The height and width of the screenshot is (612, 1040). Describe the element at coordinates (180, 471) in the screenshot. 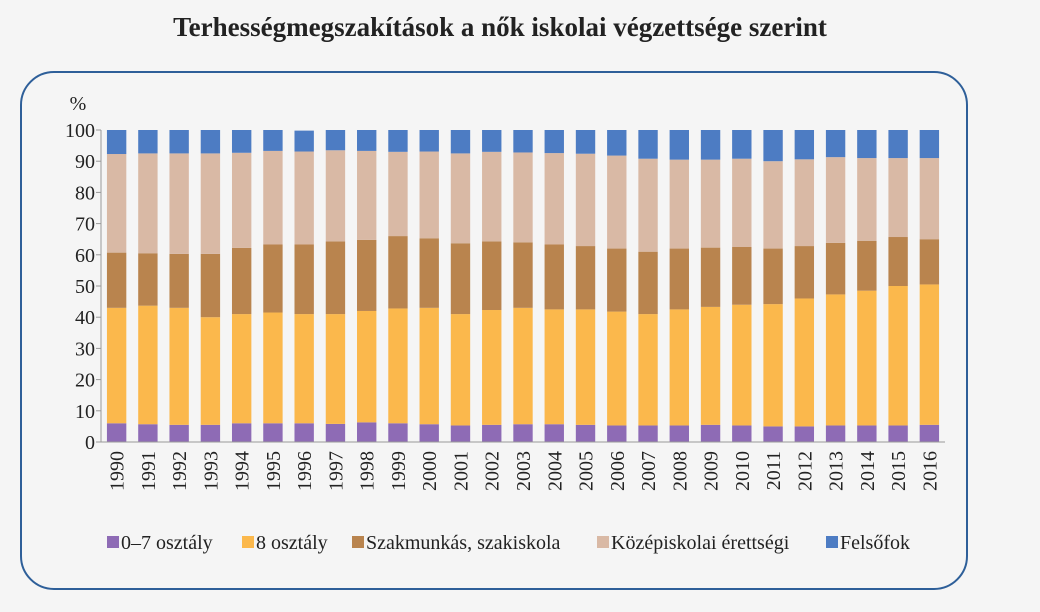

I see `x-tick-label: 1992` at that location.